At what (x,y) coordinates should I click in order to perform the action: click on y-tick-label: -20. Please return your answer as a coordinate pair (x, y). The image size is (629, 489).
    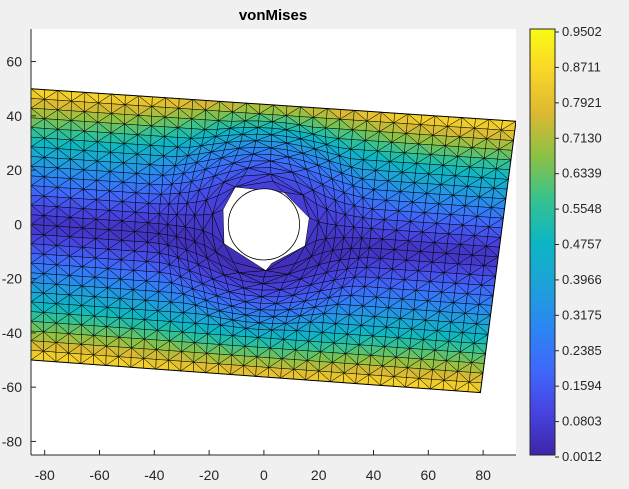
    Looking at the image, I should click on (12, 279).